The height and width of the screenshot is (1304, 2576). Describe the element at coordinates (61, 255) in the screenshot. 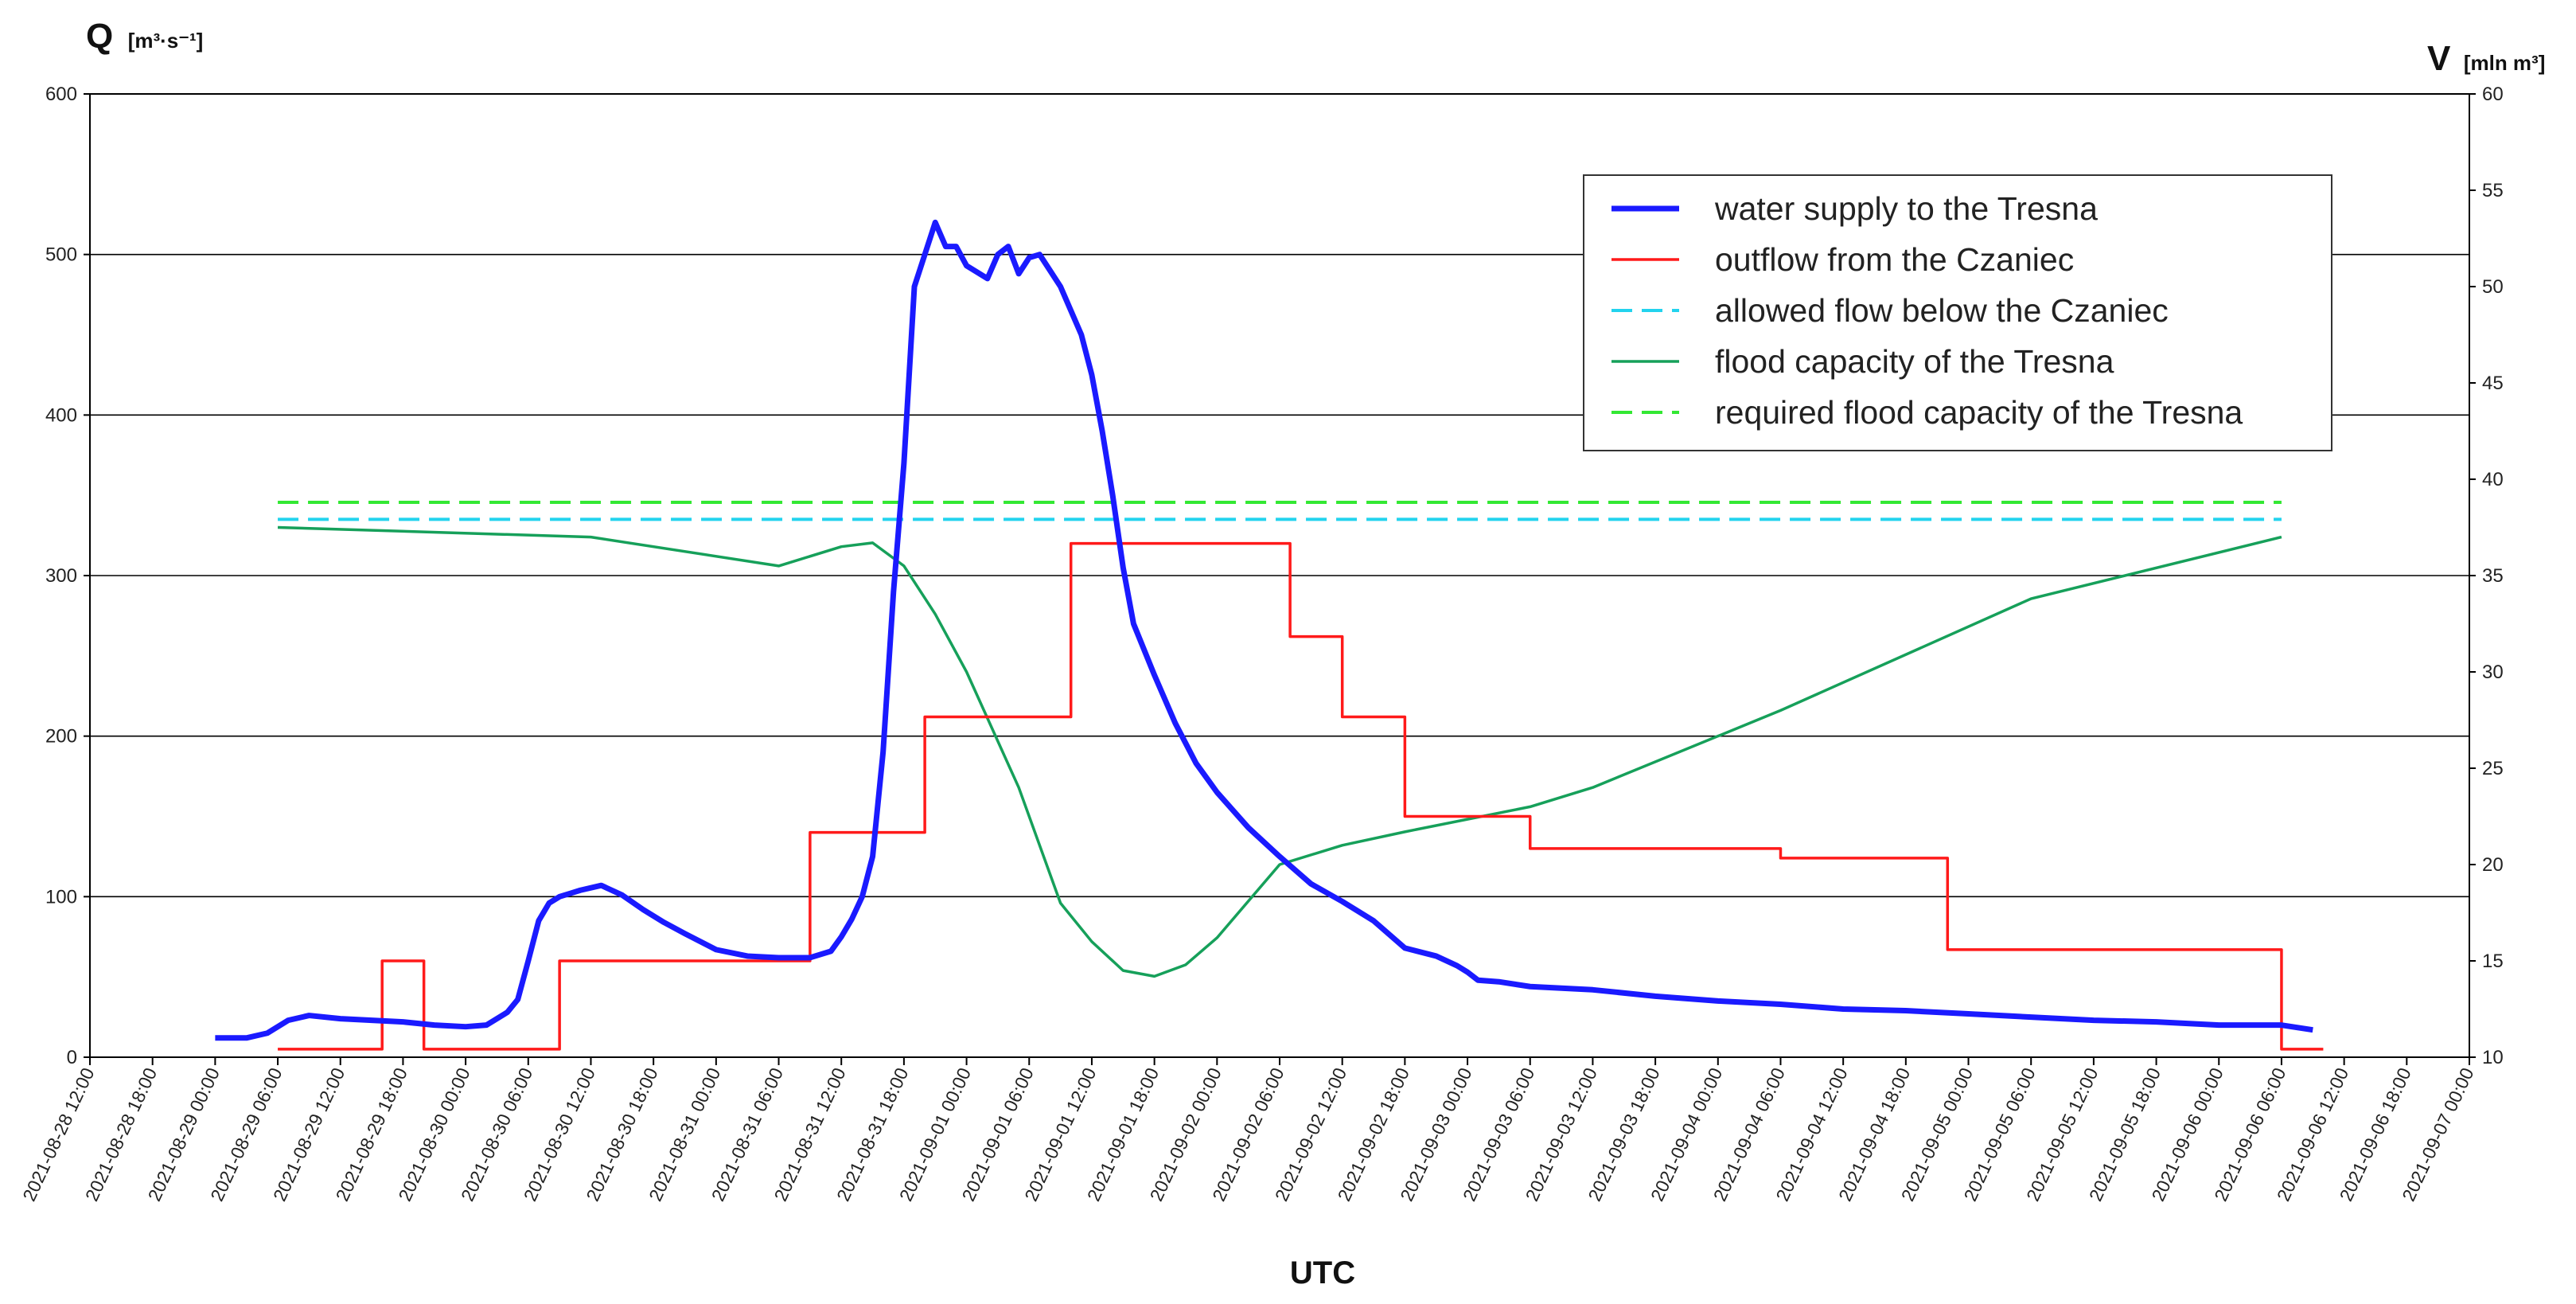

I see `y-left-tick-label: 500` at that location.